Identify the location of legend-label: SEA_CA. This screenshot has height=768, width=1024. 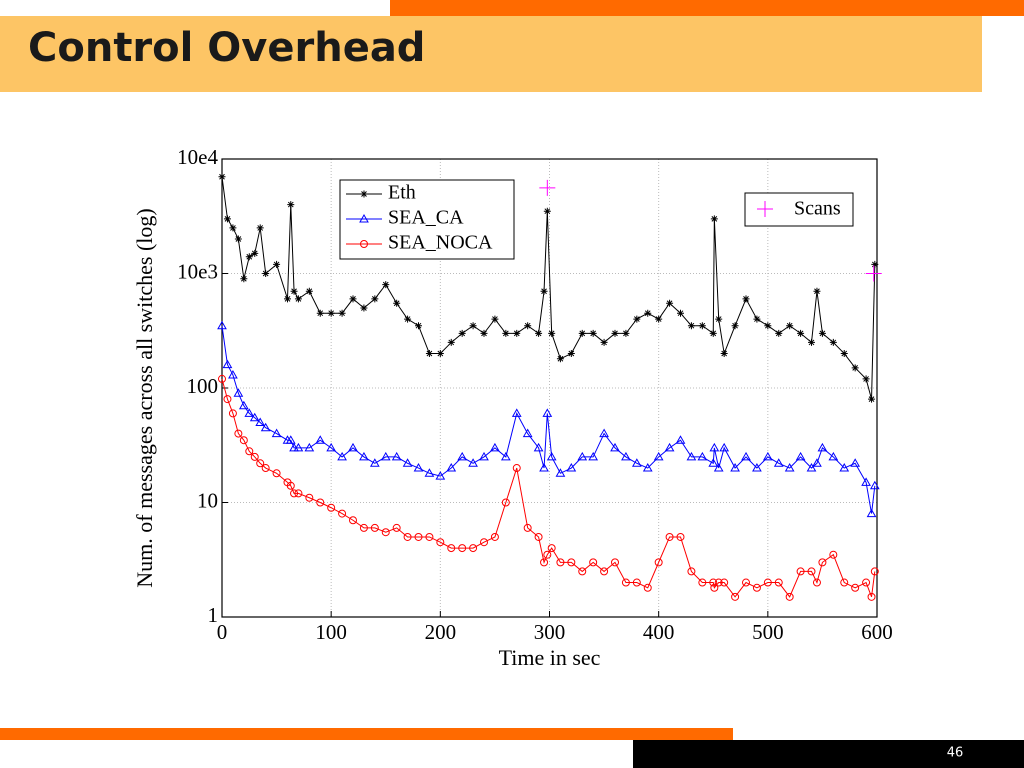
(426, 218).